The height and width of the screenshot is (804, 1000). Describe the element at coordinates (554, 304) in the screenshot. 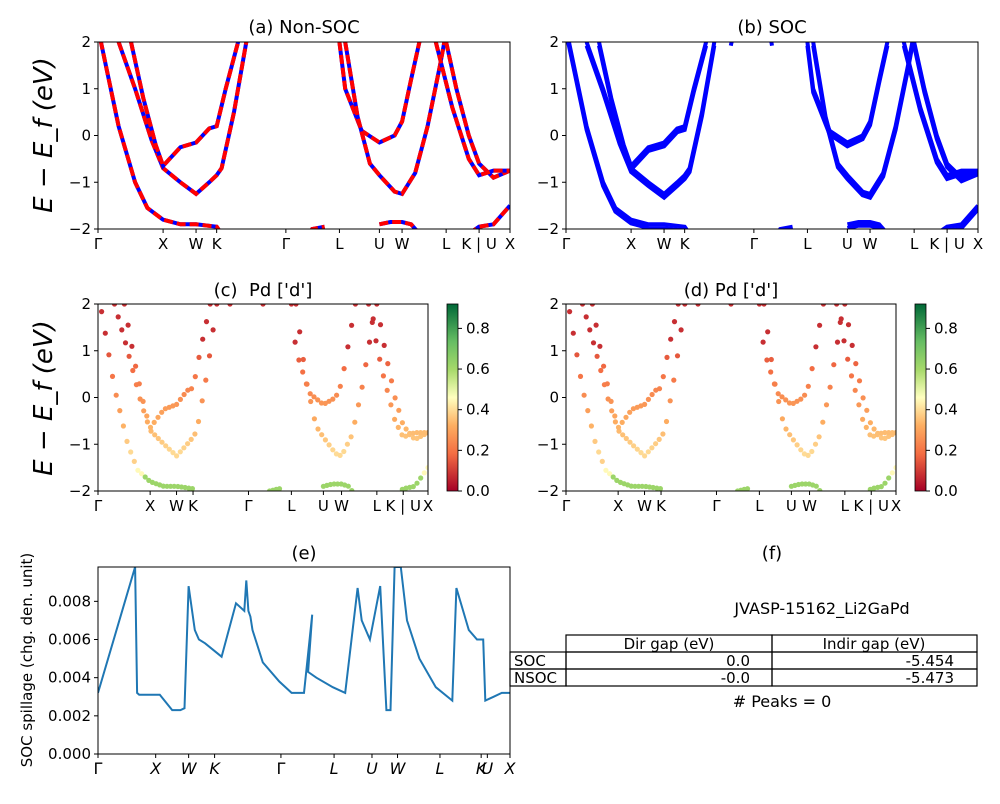

I see `y-tick-label: 2` at that location.